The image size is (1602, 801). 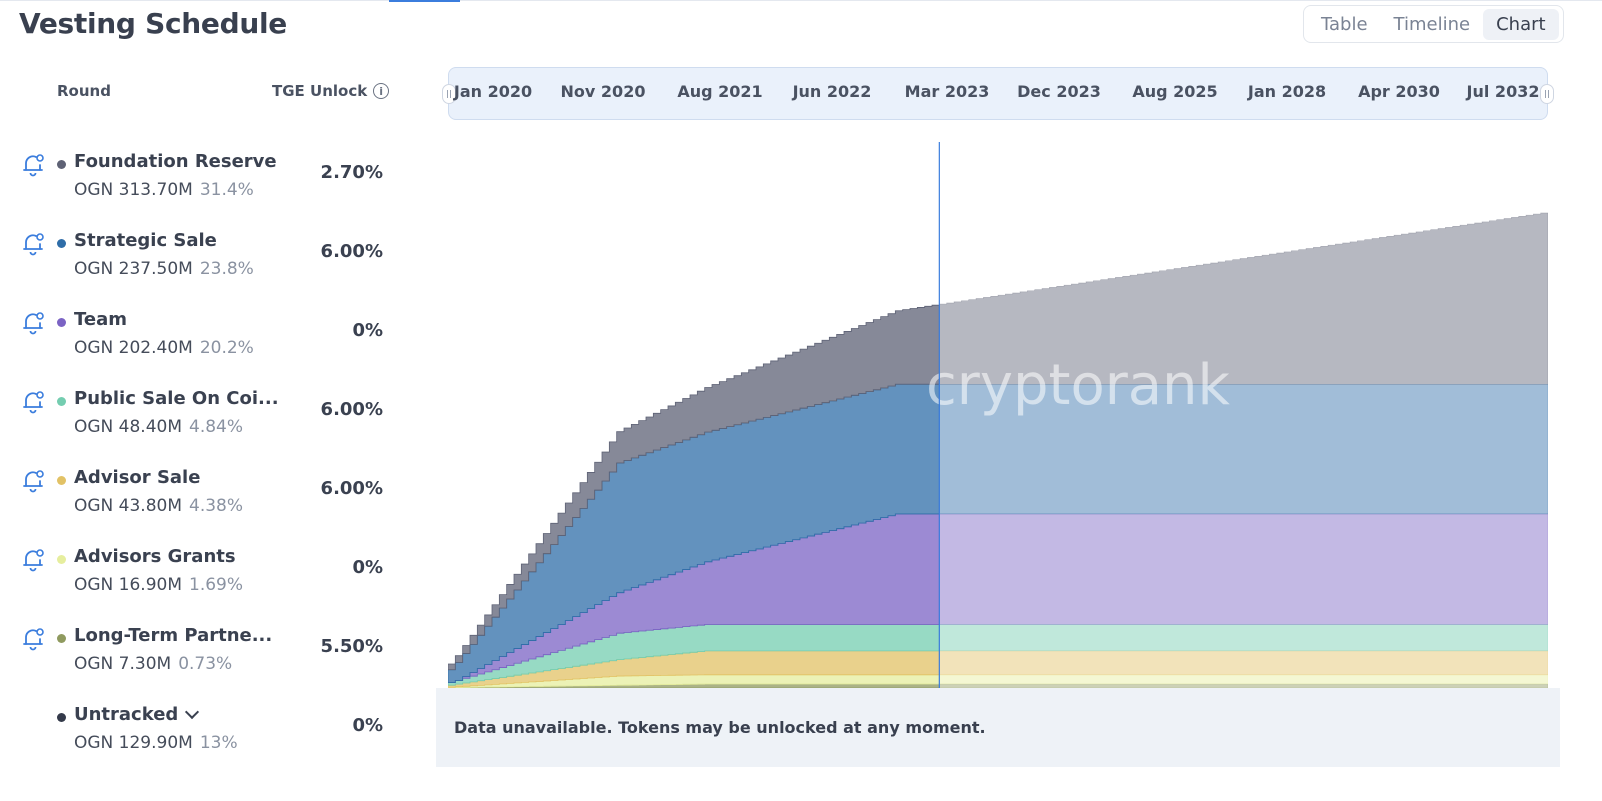 What do you see at coordinates (164, 190) in the screenshot?
I see `round-amount: OGN 313.70M 31.4%` at bounding box center [164, 190].